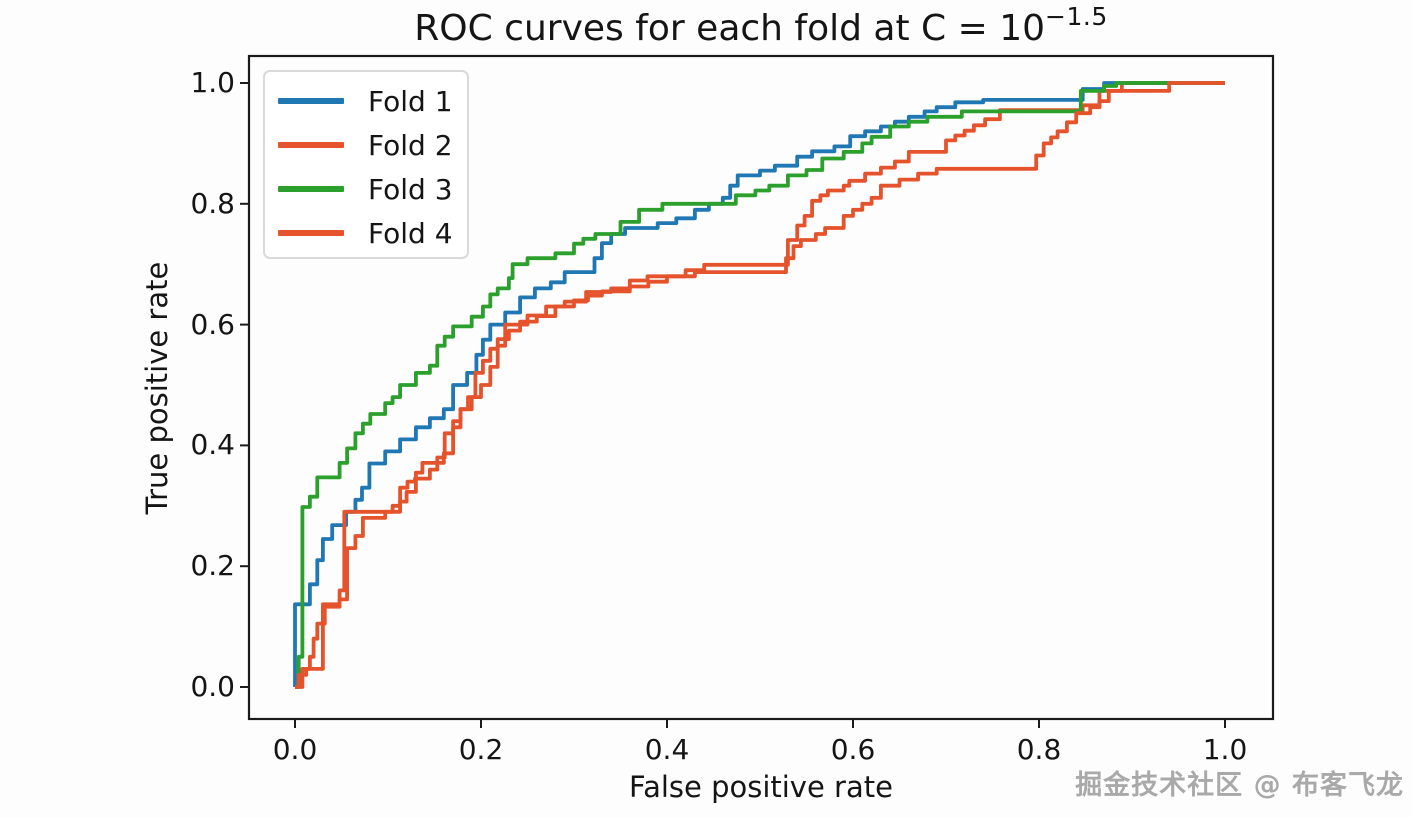  What do you see at coordinates (212, 686) in the screenshot?
I see `y-tick-label-0: 0.0` at bounding box center [212, 686].